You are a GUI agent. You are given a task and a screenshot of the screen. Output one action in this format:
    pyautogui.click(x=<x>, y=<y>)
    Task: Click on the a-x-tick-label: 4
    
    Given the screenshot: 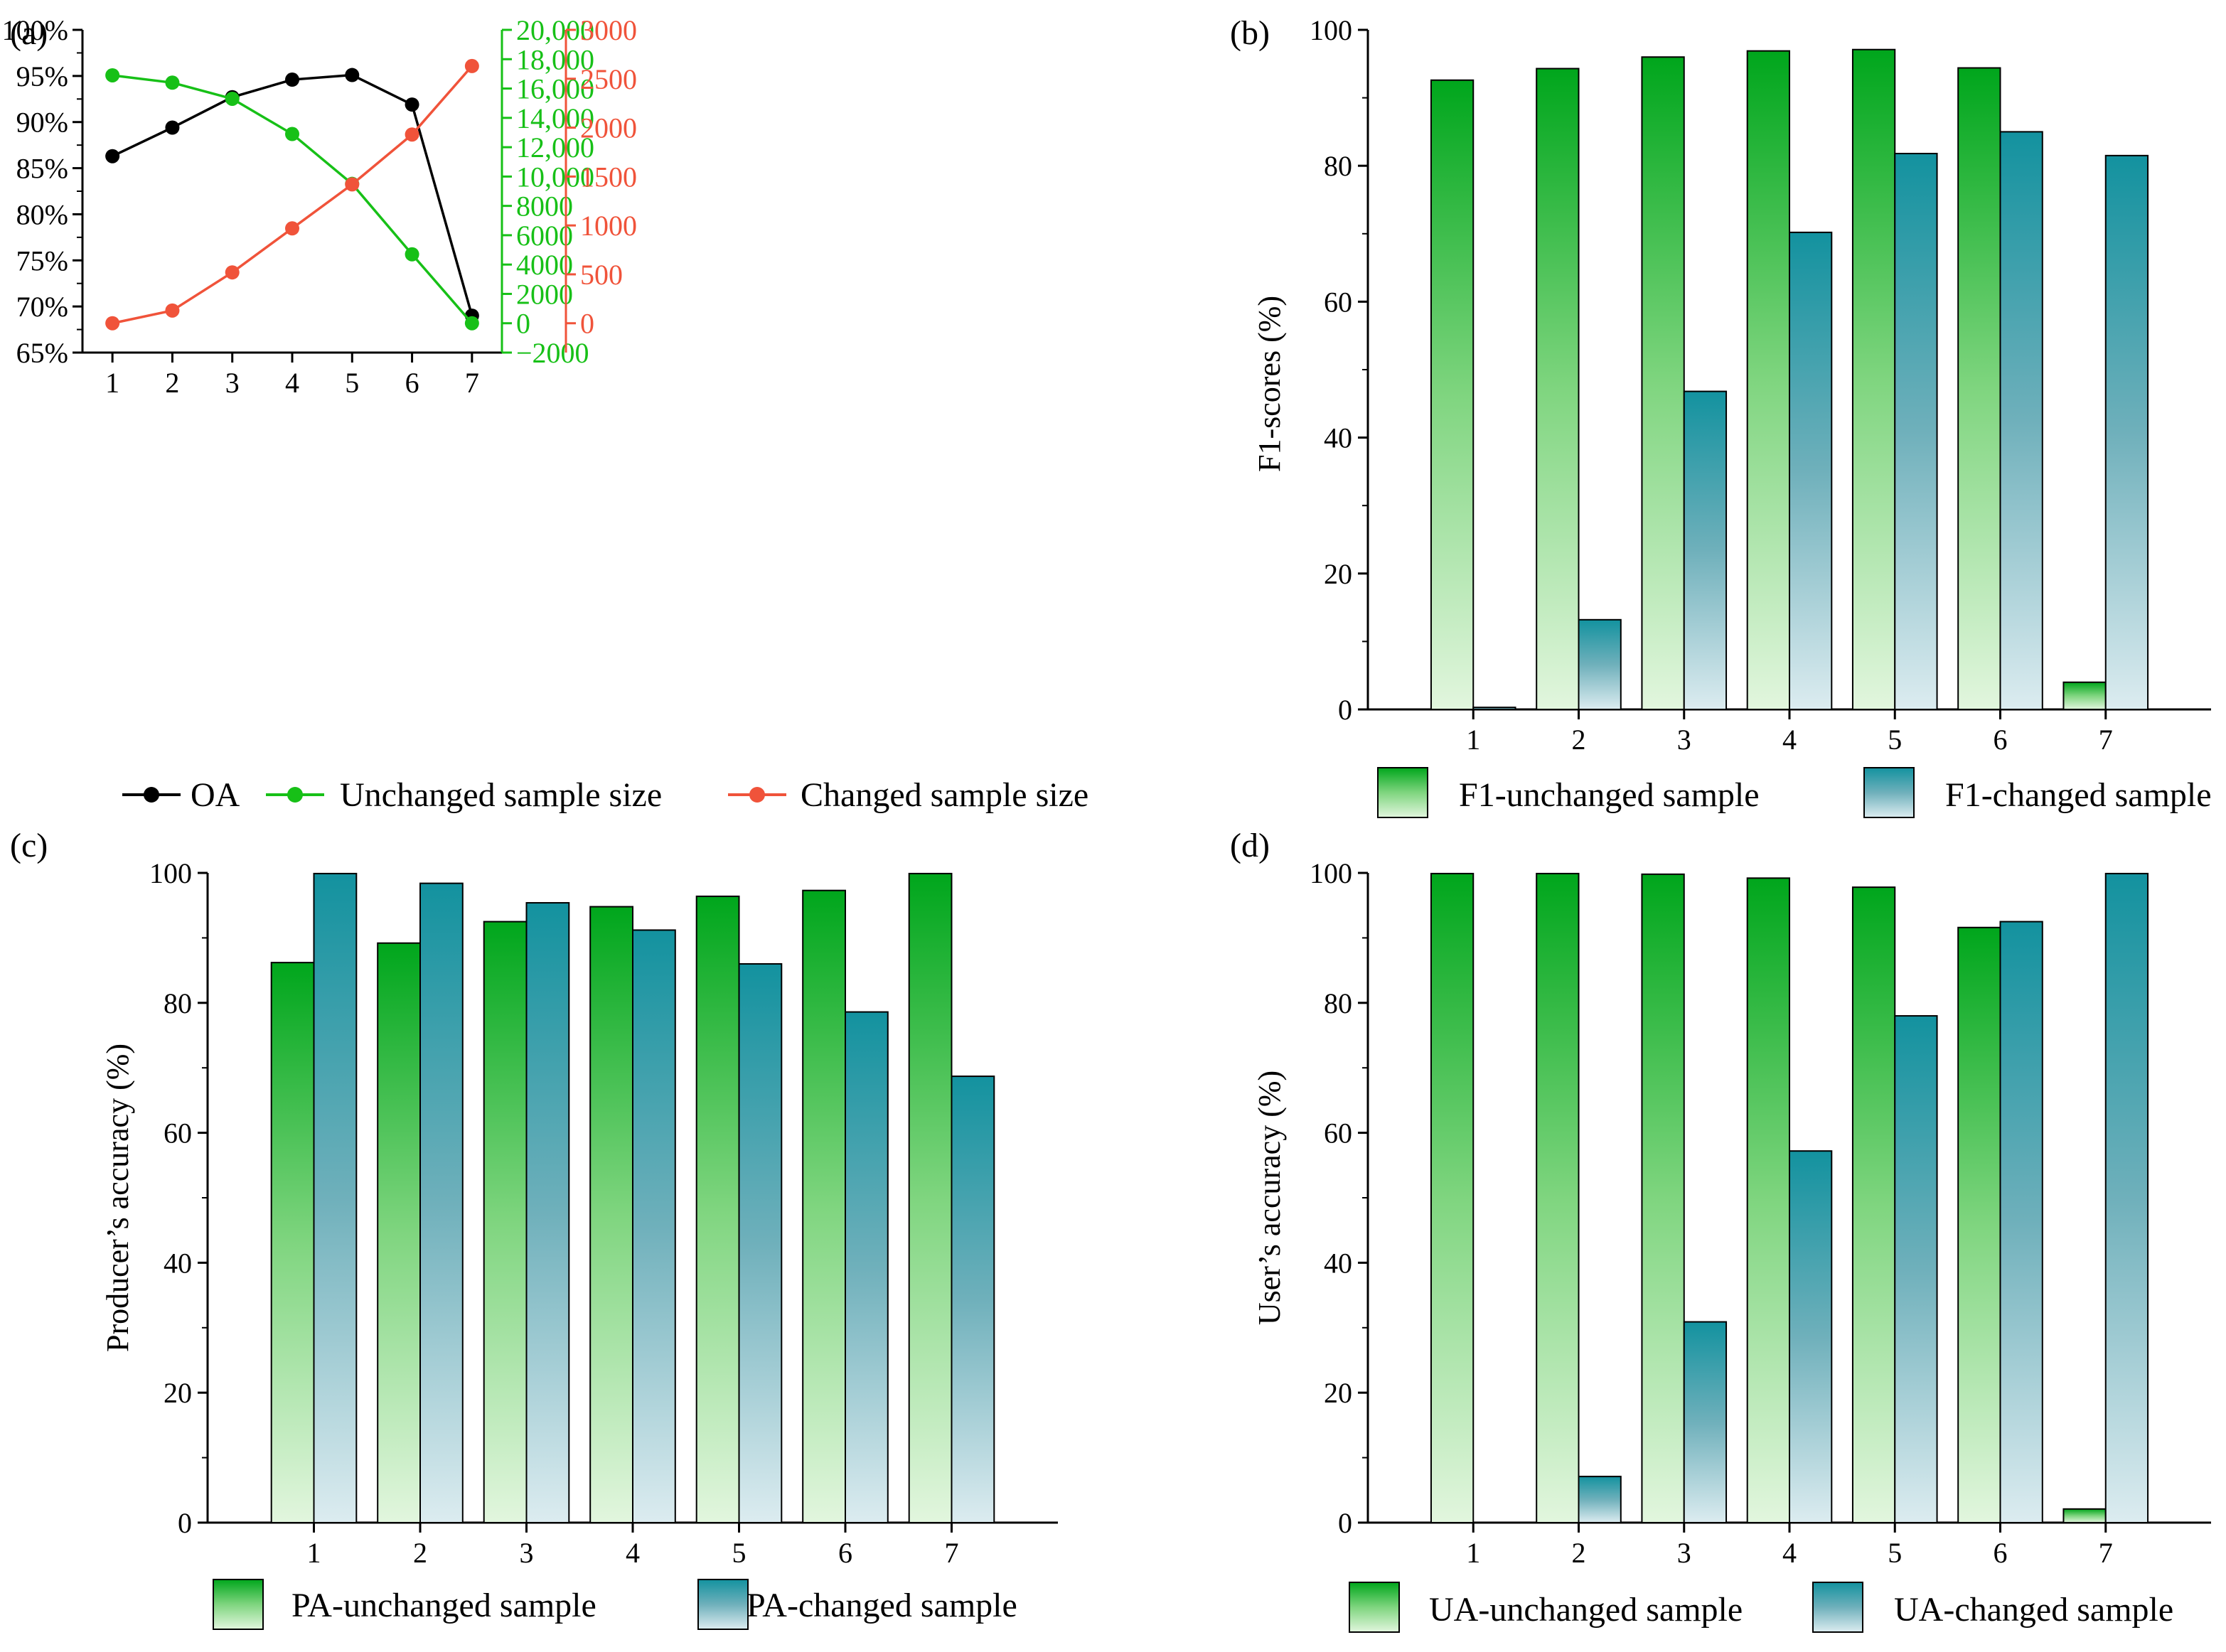 What is the action you would take?
    pyautogui.click(x=292, y=383)
    